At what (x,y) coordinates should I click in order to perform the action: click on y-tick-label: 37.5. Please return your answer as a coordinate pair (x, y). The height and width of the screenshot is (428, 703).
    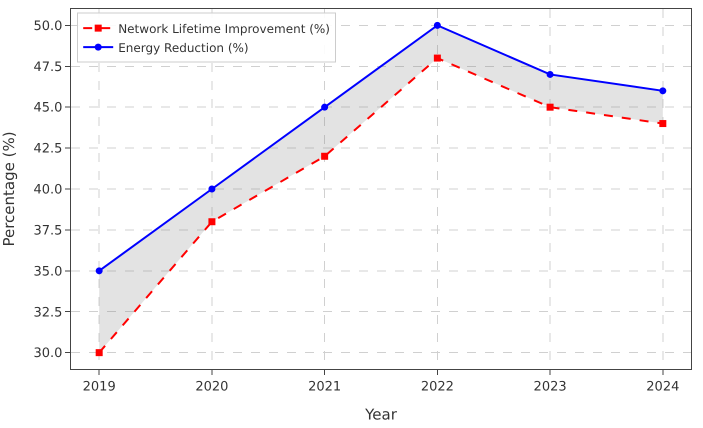
    Looking at the image, I should click on (47, 230).